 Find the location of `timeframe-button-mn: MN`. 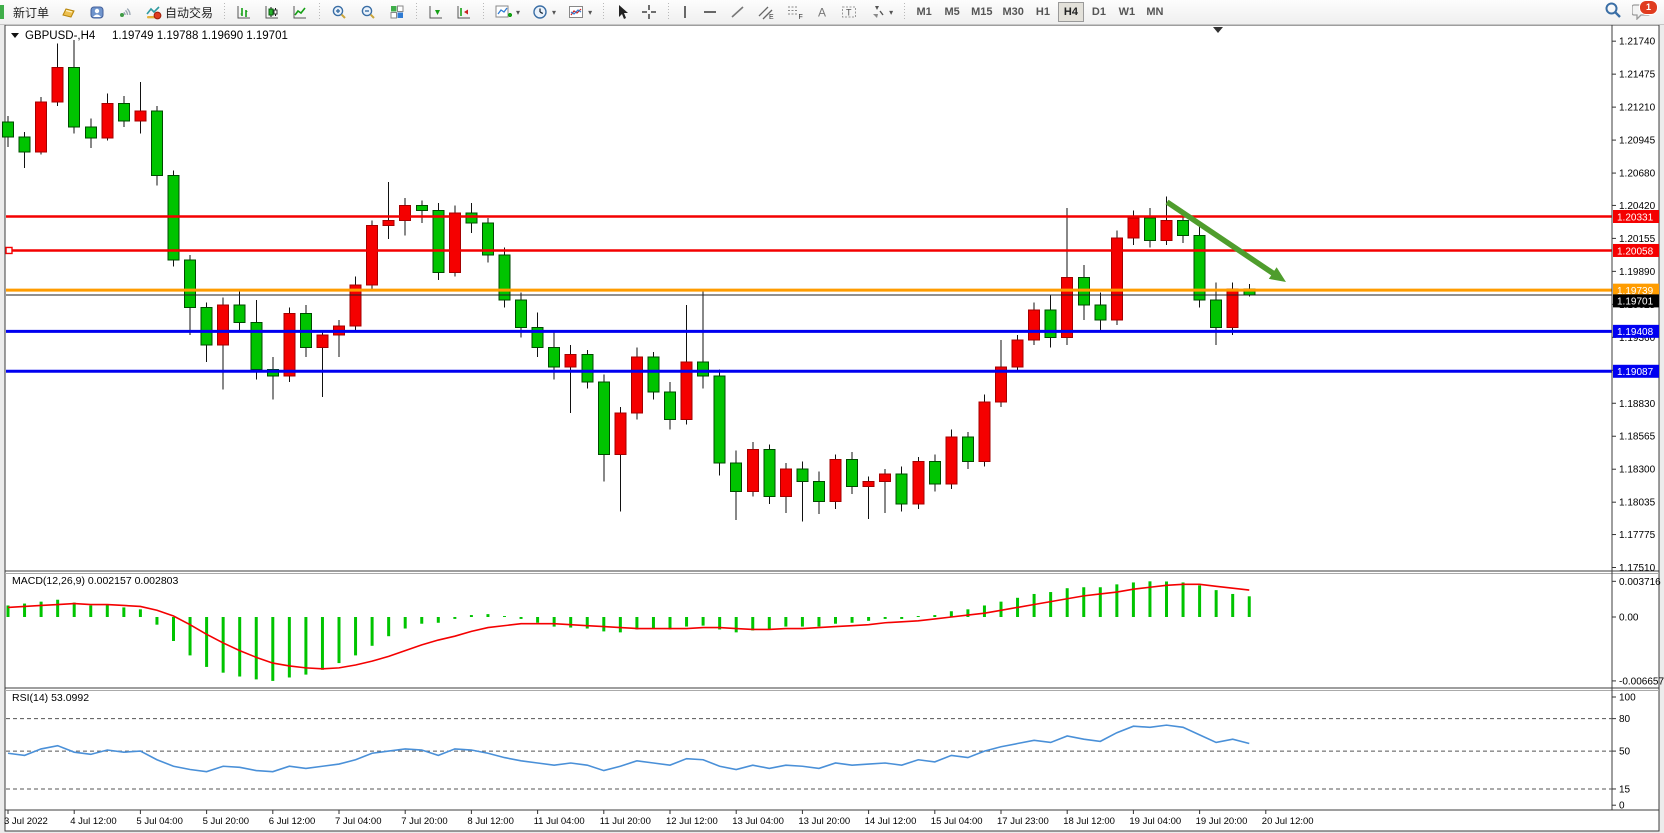

timeframe-button-mn: MN is located at coordinates (1155, 12).